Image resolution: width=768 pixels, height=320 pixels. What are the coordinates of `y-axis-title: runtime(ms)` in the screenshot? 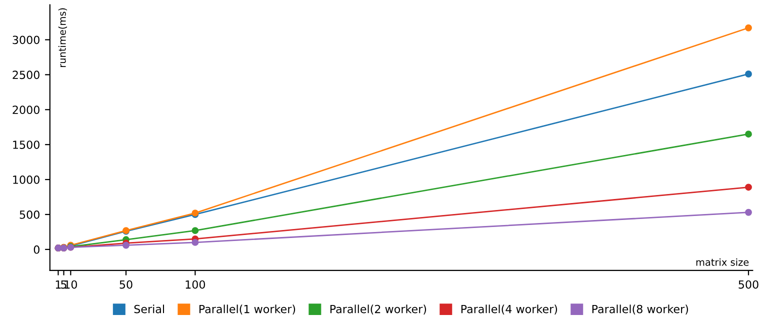 It's located at (63, 37).